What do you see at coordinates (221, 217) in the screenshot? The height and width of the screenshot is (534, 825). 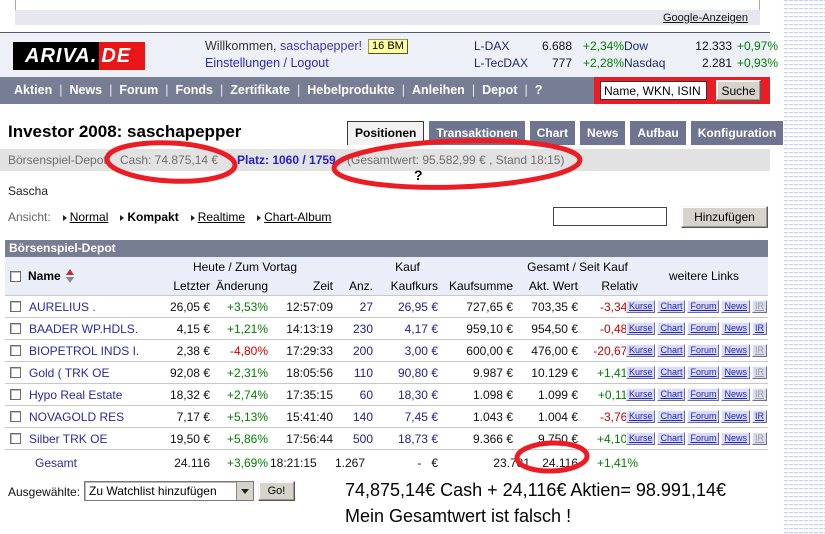 I see `view-realtime: Realtime` at bounding box center [221, 217].